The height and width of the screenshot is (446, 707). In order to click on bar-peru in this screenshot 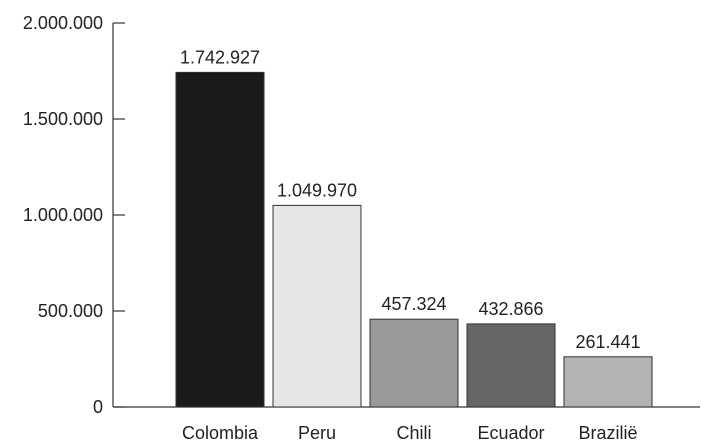, I will do `click(317, 306)`.